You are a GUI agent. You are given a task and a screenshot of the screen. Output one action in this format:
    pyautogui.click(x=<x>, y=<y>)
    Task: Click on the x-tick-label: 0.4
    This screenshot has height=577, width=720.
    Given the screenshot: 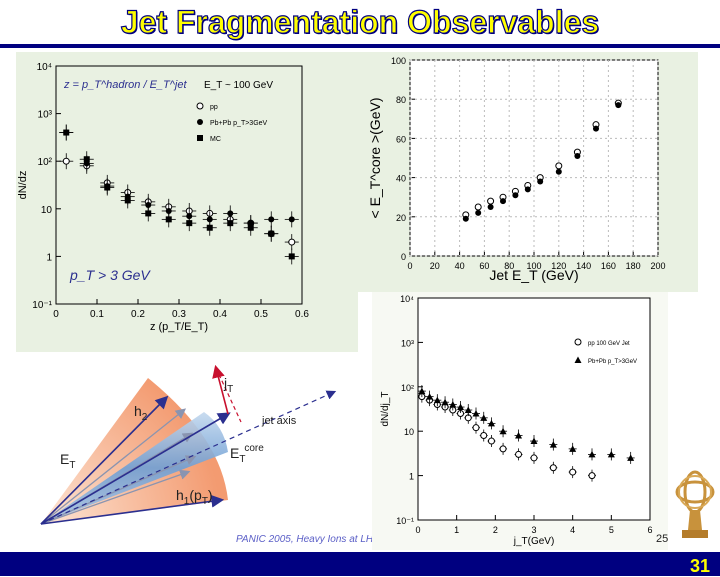 What is the action you would take?
    pyautogui.click(x=220, y=314)
    